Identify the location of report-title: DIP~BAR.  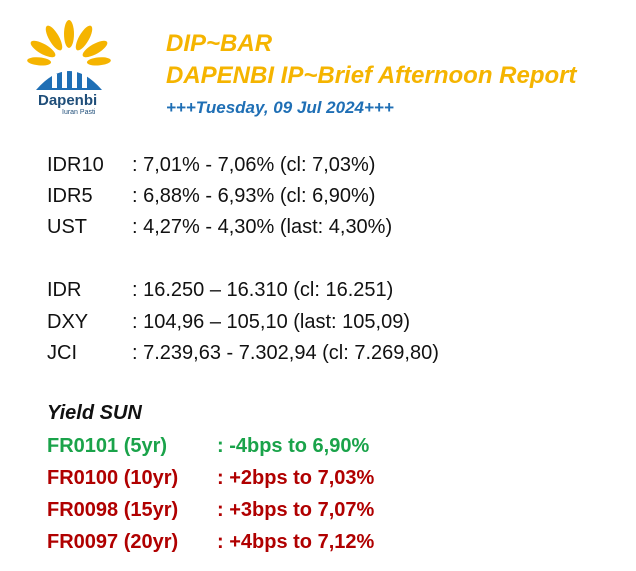
(219, 43).